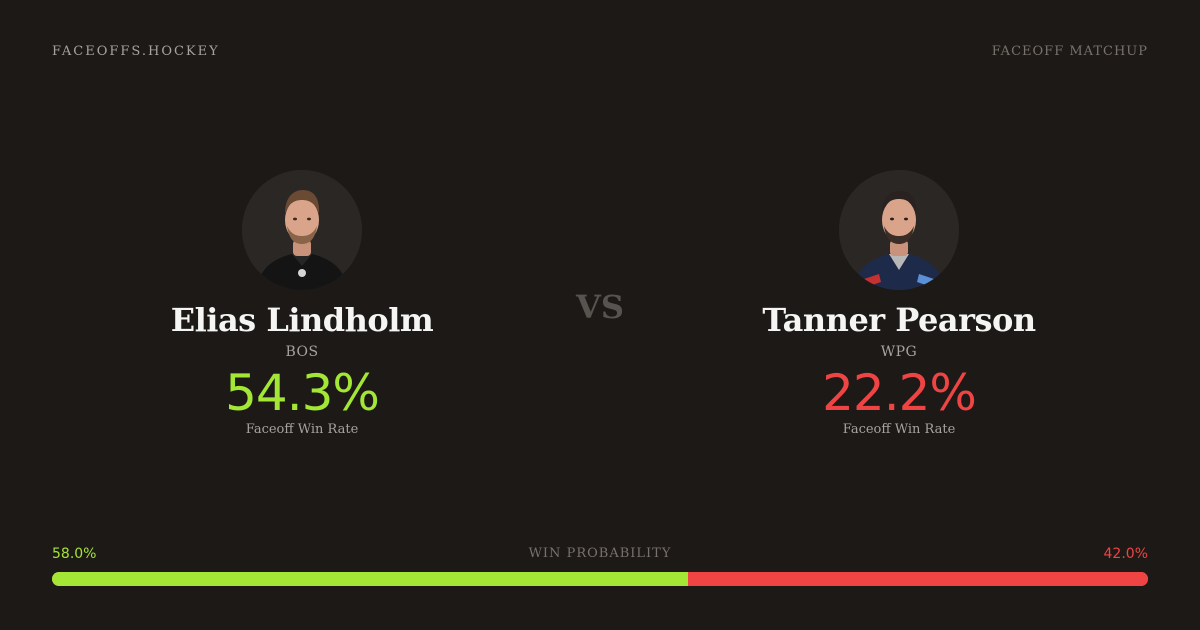  I want to click on faceoff-win-rate-left: 54.3%, so click(302, 393).